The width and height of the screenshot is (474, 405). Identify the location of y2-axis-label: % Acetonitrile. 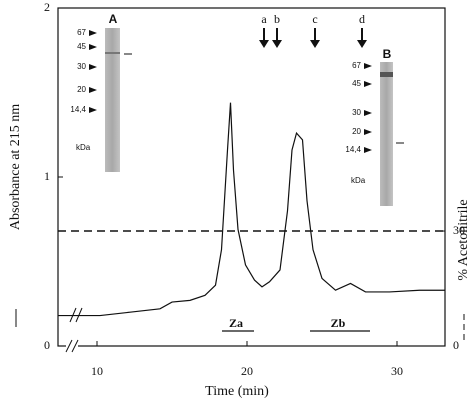
(463, 239).